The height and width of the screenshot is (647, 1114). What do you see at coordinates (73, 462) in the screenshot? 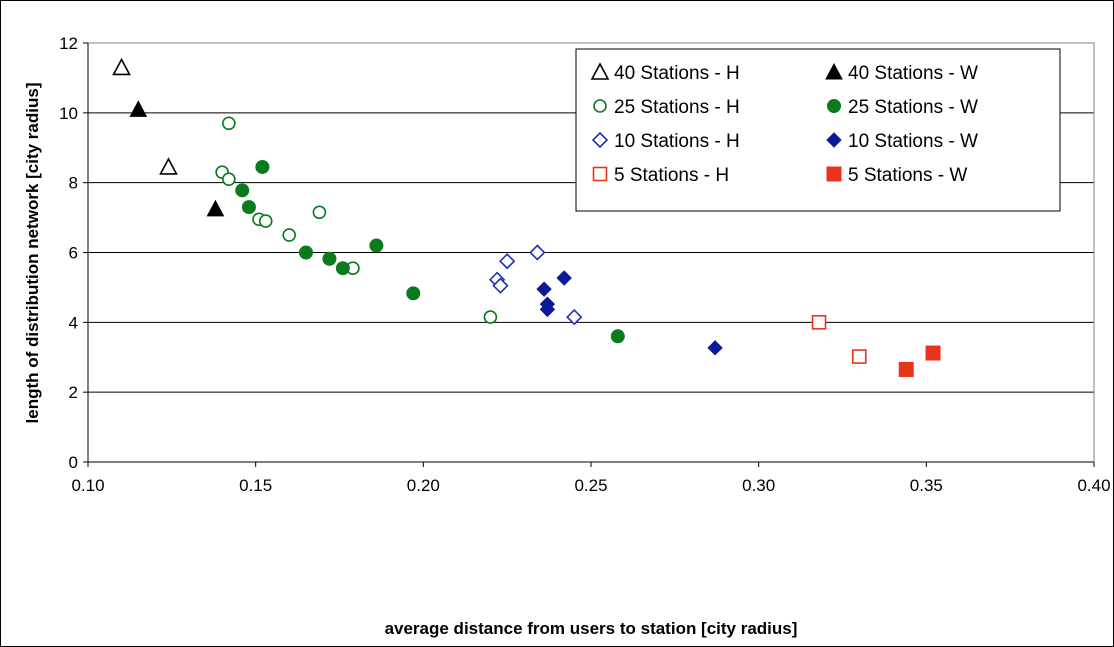
I see `y-tick-label: 0` at bounding box center [73, 462].